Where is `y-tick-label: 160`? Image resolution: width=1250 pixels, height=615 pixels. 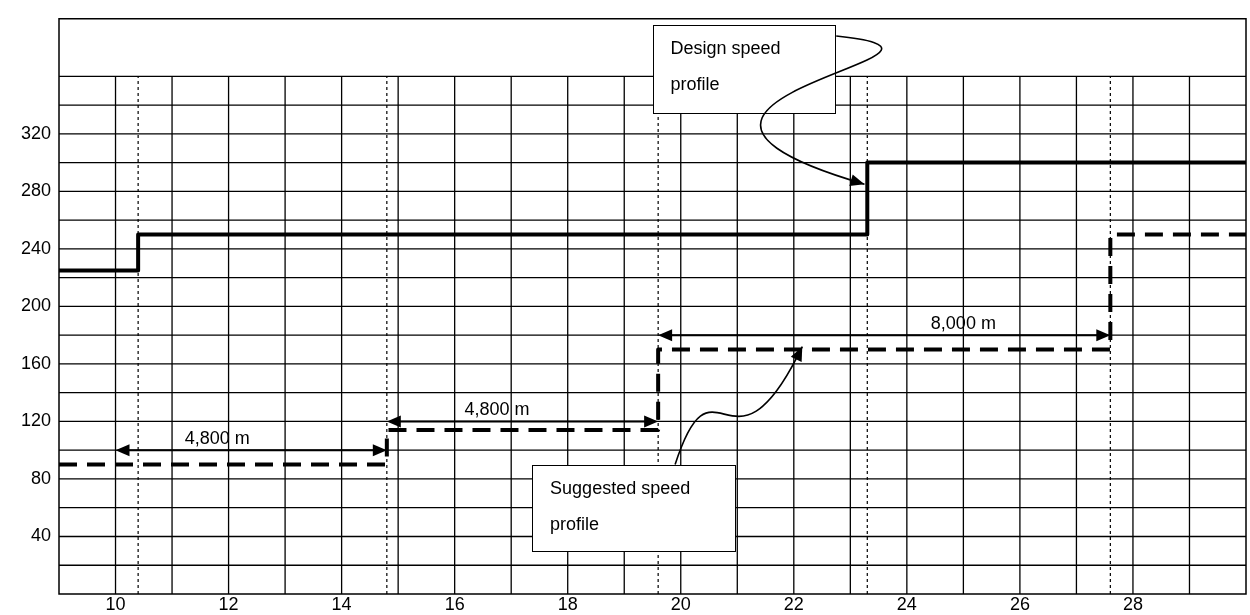 y-tick-label: 160 is located at coordinates (35, 362).